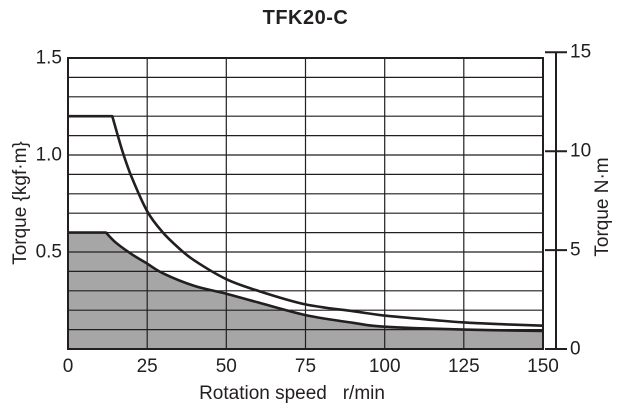 The width and height of the screenshot is (620, 420). I want to click on x-tick-label: 125, so click(463, 366).